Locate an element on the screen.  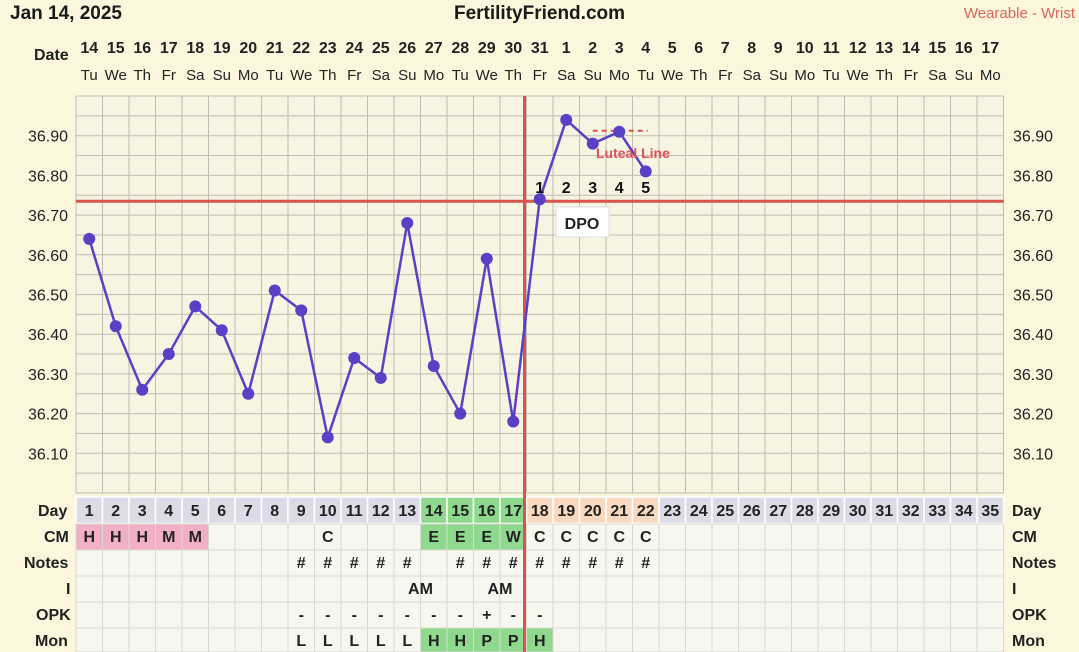
cycle-day-label: 20 is located at coordinates (593, 511).